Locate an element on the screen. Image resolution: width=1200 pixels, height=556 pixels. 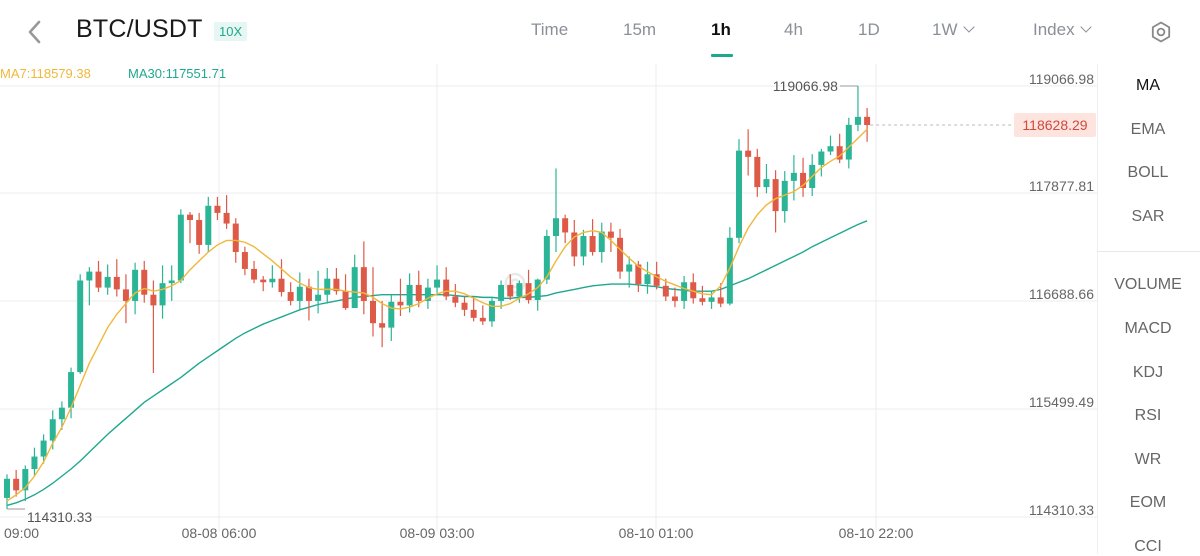
indicator-volume: VOLUME is located at coordinates (1148, 284).